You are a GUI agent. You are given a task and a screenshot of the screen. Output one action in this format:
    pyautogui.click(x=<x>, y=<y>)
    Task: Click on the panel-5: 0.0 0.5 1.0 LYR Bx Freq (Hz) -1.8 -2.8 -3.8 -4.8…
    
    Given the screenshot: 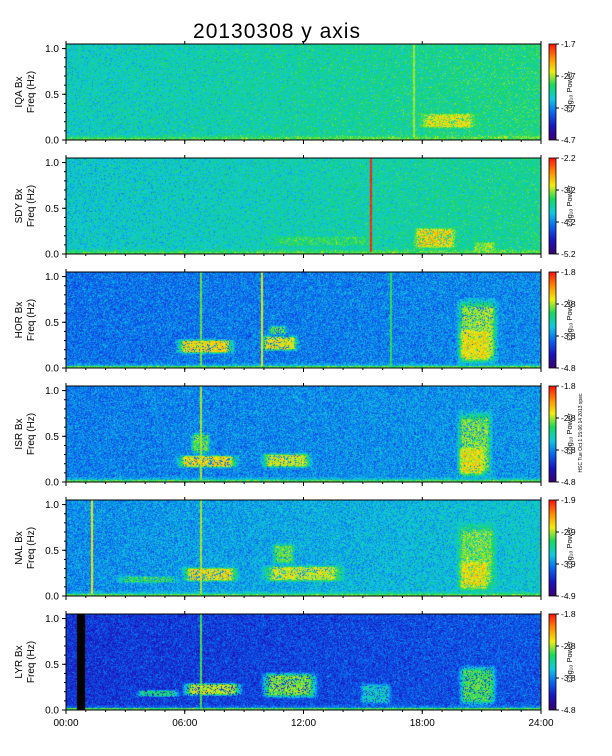 What is the action you would take?
    pyautogui.click(x=295, y=663)
    